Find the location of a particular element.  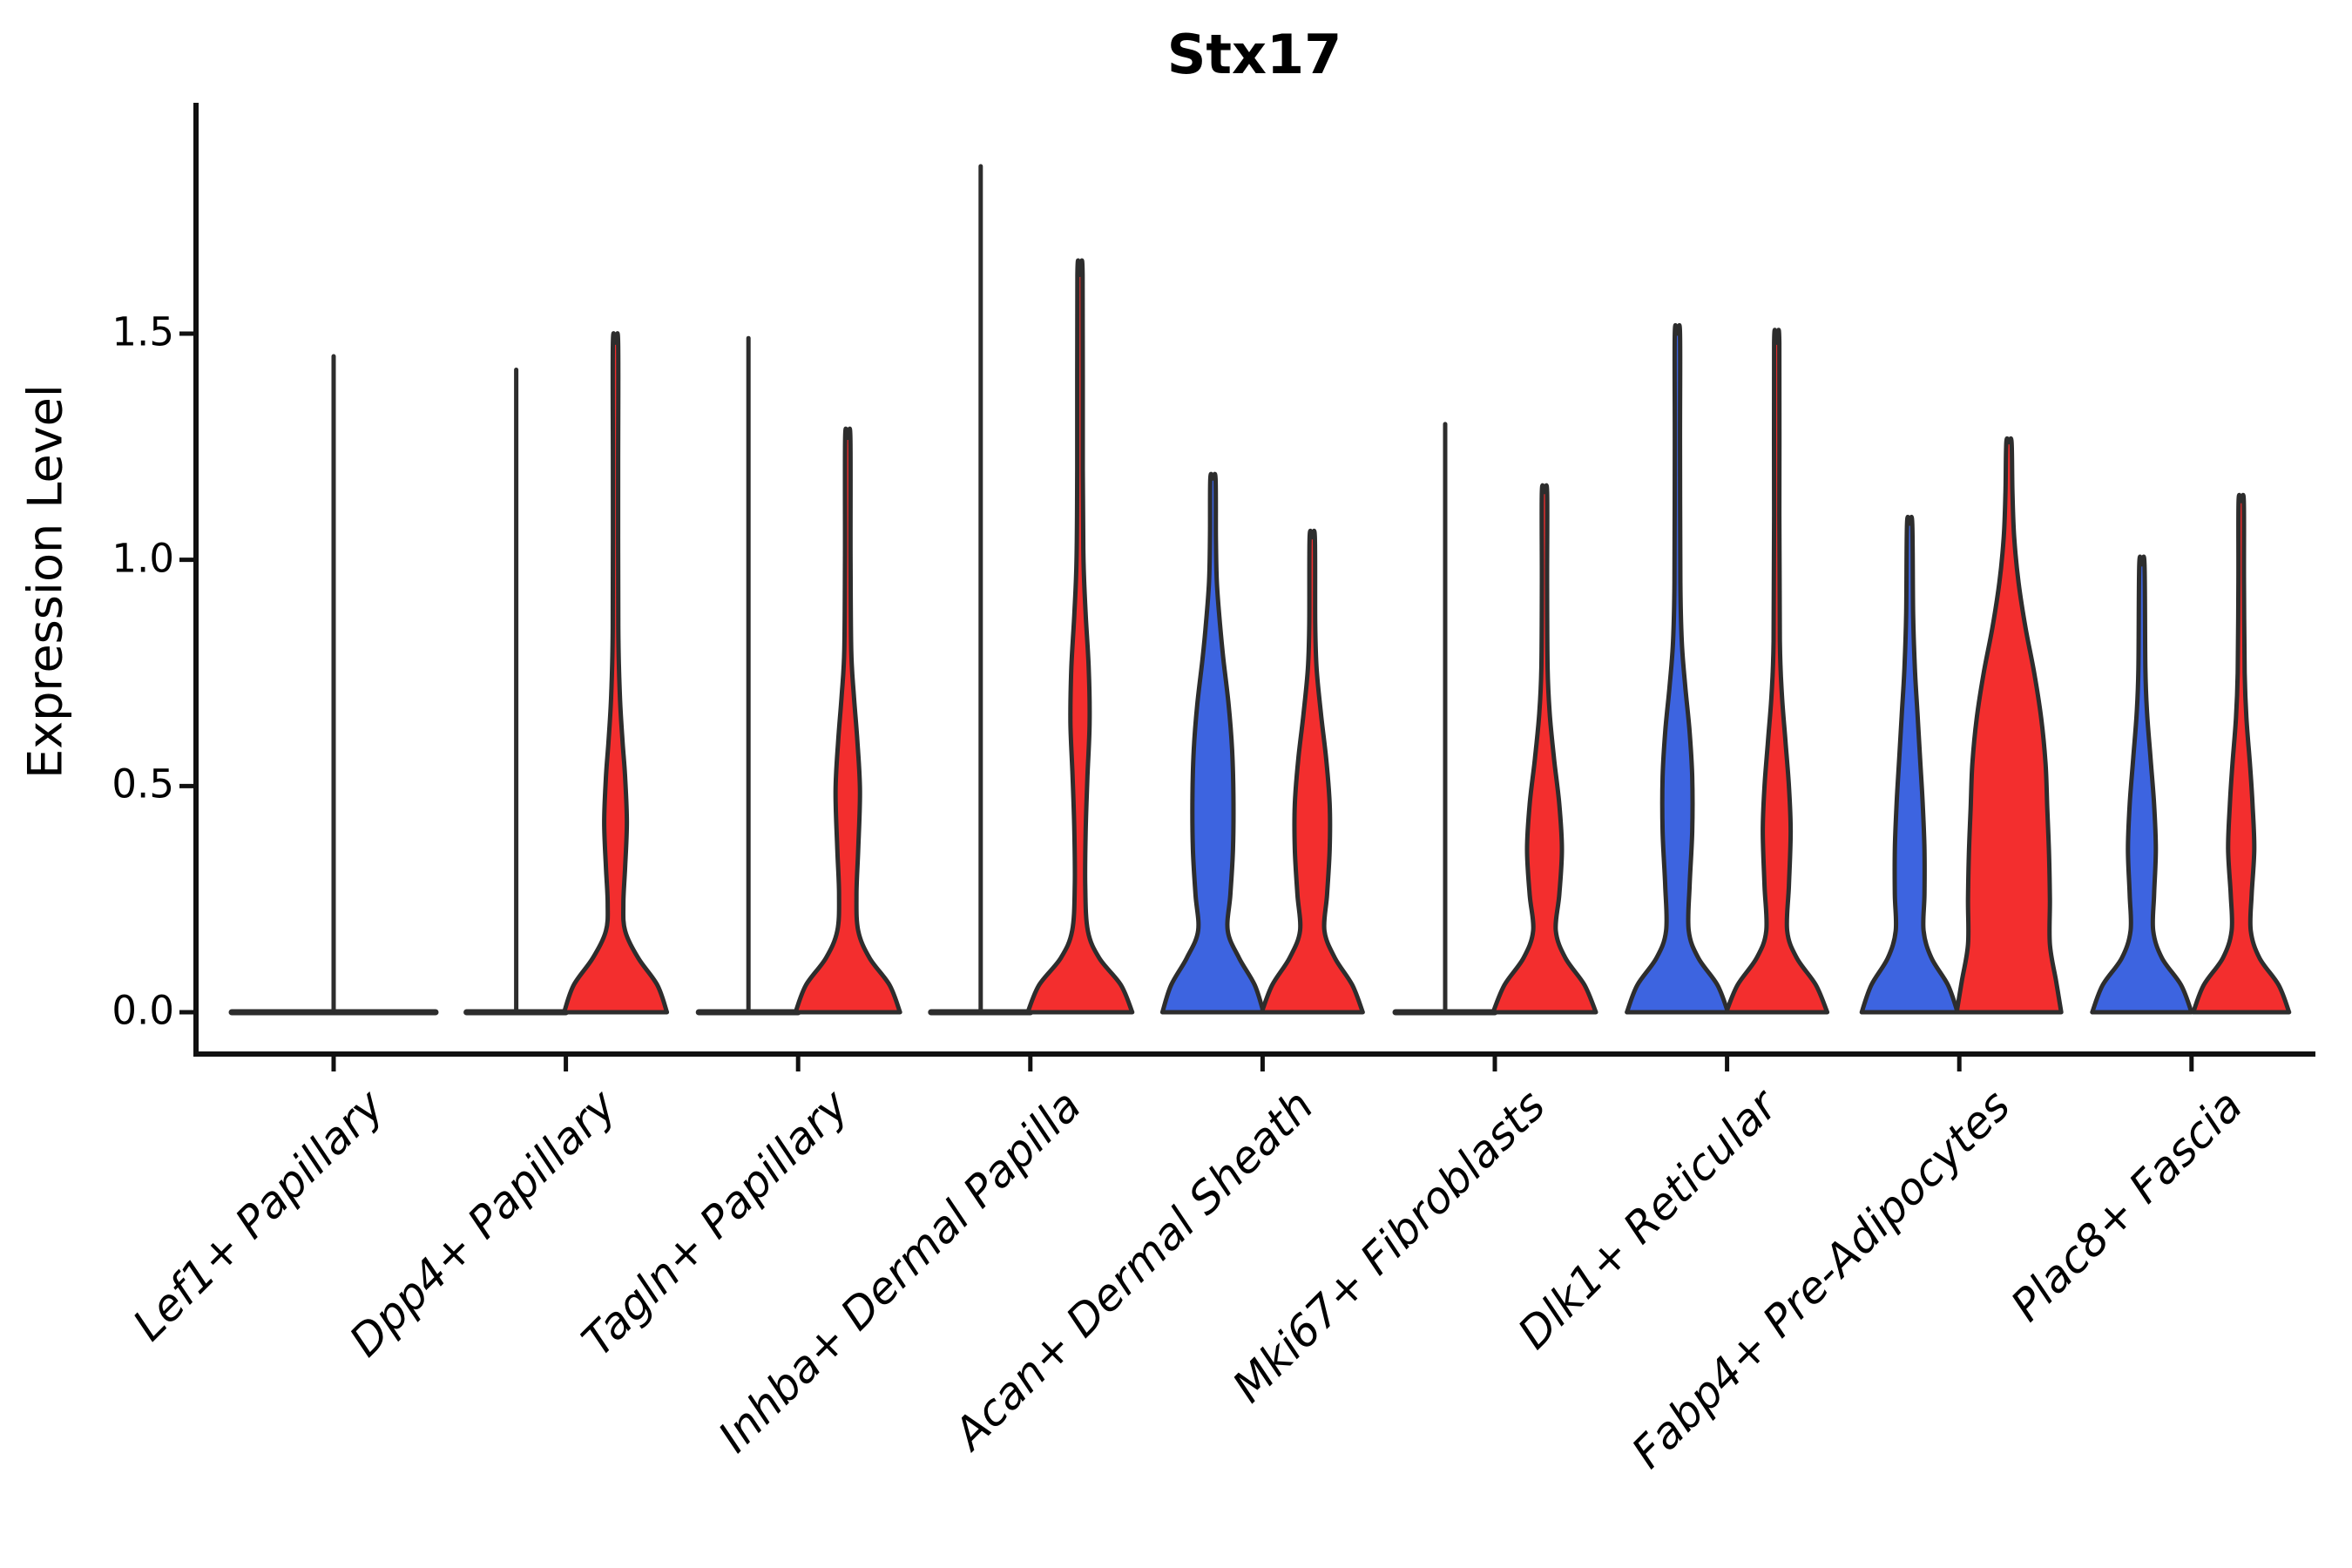

y-tick-label-1.0: 1.0 is located at coordinates (143, 559).